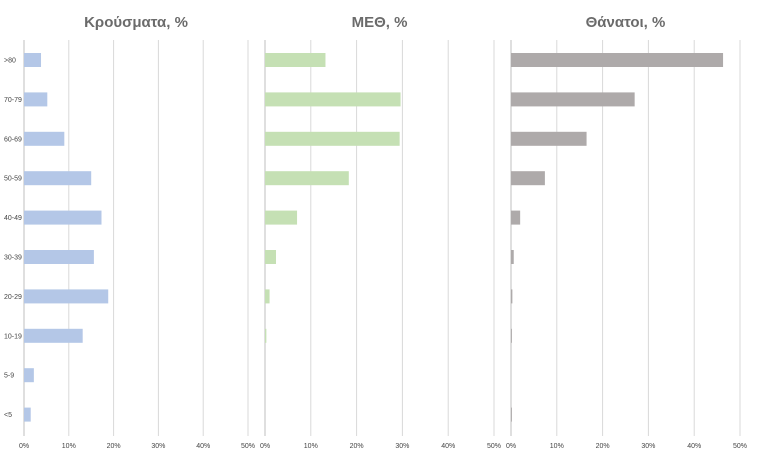 The image size is (760, 464). What do you see at coordinates (380, 22) in the screenshot?
I see `chart-title: ΜΕΘ, %` at bounding box center [380, 22].